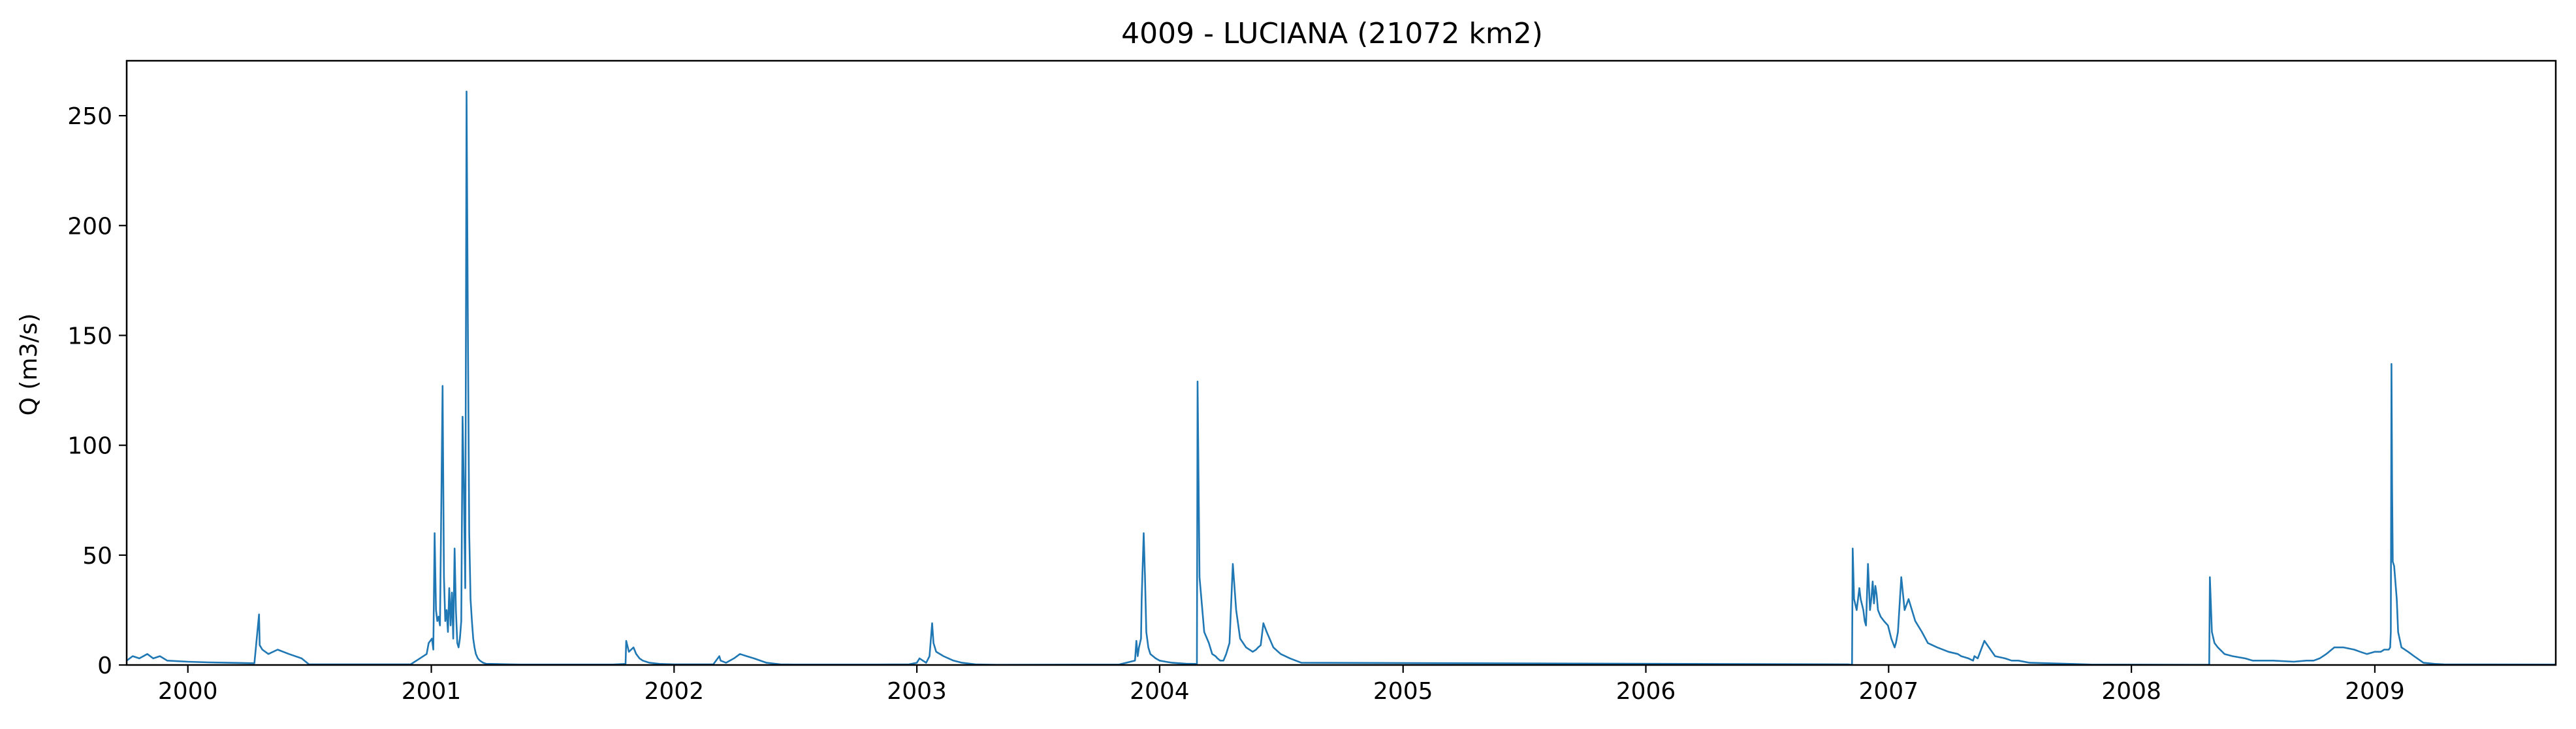 This screenshot has height=729, width=2576. I want to click on x-tick-label: 2005, so click(1403, 691).